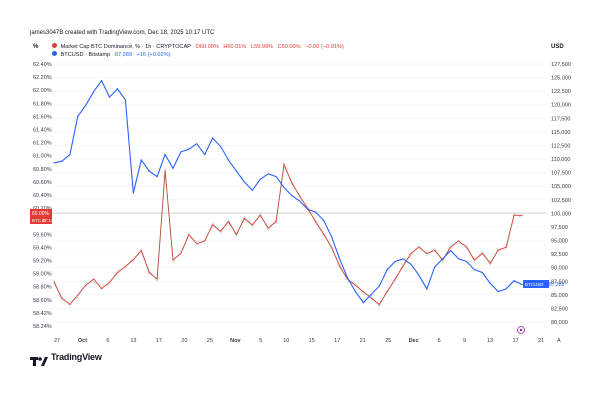  I want to click on left-tick-label: 60.60%, so click(42, 183).